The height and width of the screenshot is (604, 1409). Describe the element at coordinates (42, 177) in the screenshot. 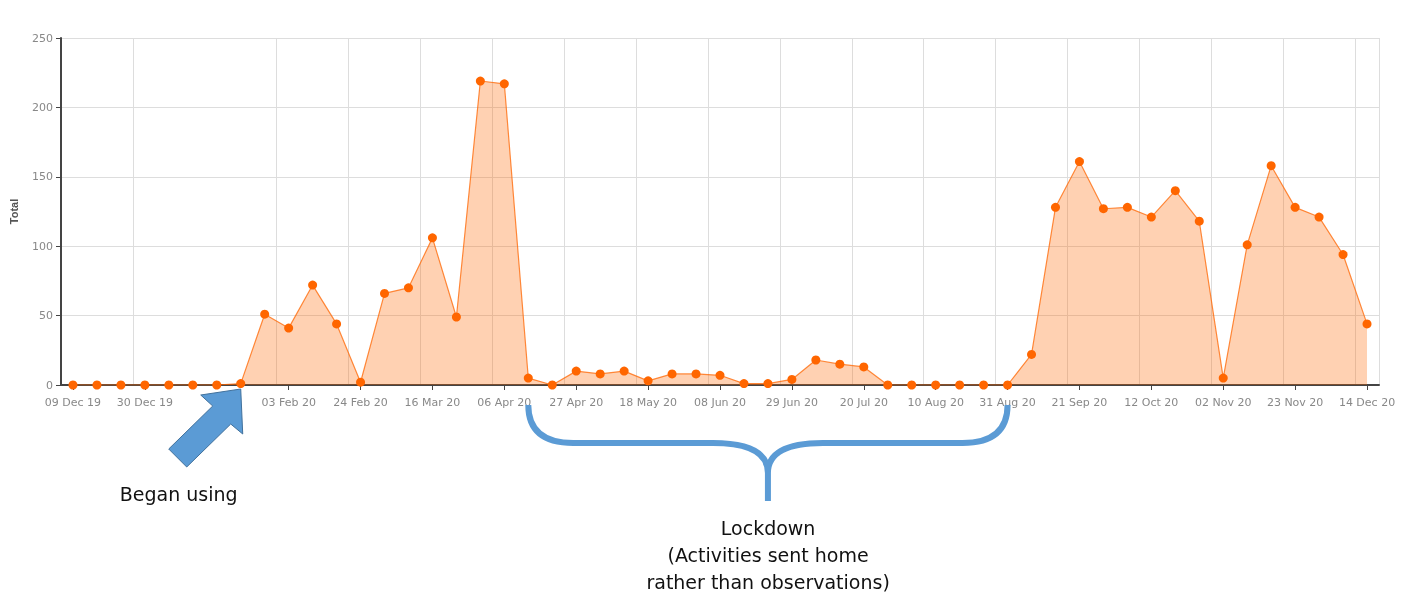

I see `y-tick-label: 150` at that location.